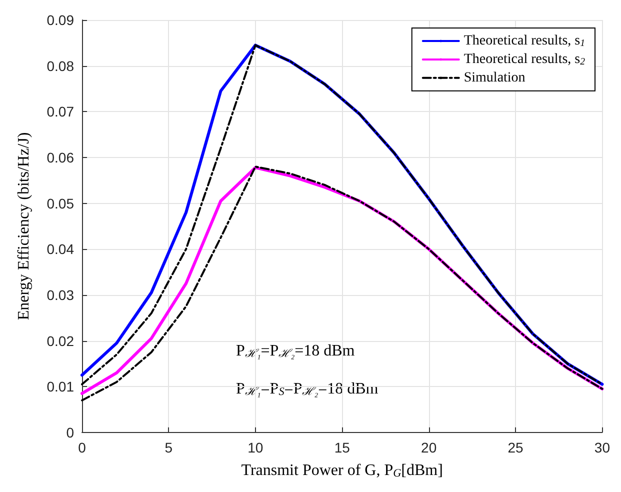  What do you see at coordinates (60, 386) in the screenshot?
I see `y-tick-label: 0.01` at bounding box center [60, 386].